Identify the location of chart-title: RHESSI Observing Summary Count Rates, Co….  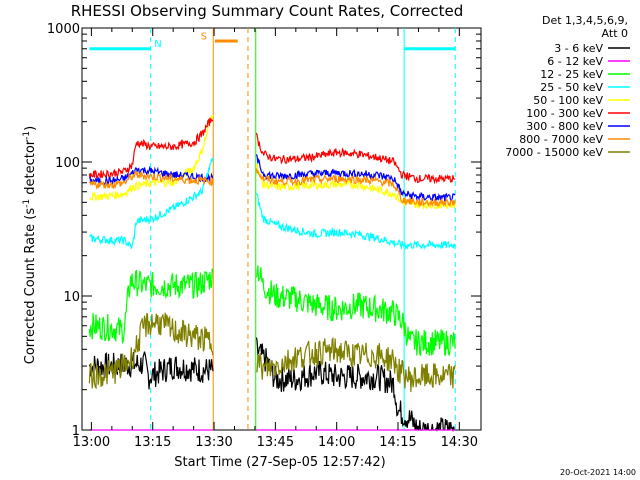
(267, 11).